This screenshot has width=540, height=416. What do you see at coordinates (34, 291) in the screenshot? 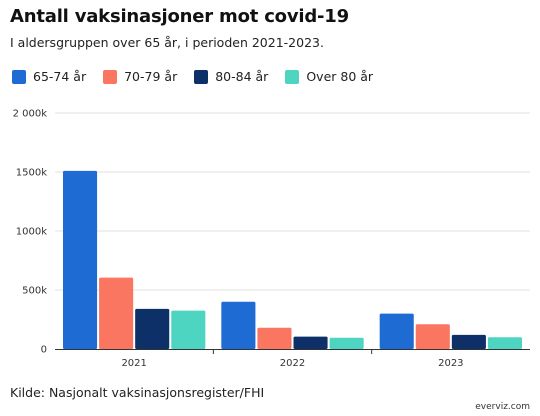
I see `y-tick-label: 500k` at bounding box center [34, 291].